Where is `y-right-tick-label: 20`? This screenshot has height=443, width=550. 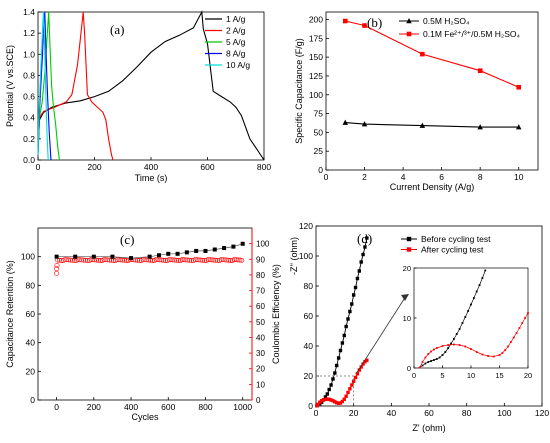
y-right-tick-label: 20 is located at coordinates (260, 369).